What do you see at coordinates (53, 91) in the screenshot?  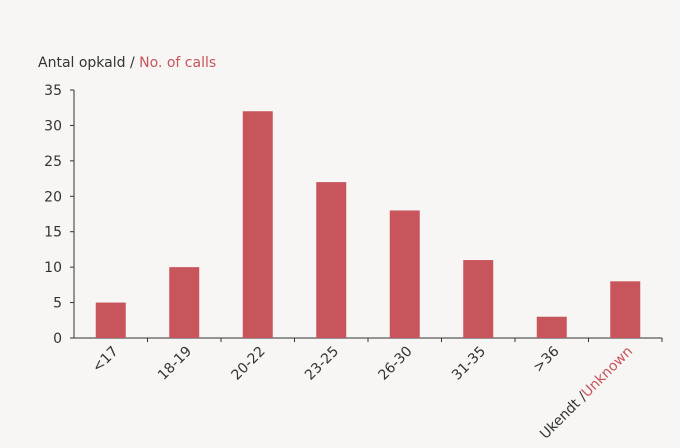 I see `y-tick-label: 35` at bounding box center [53, 91].